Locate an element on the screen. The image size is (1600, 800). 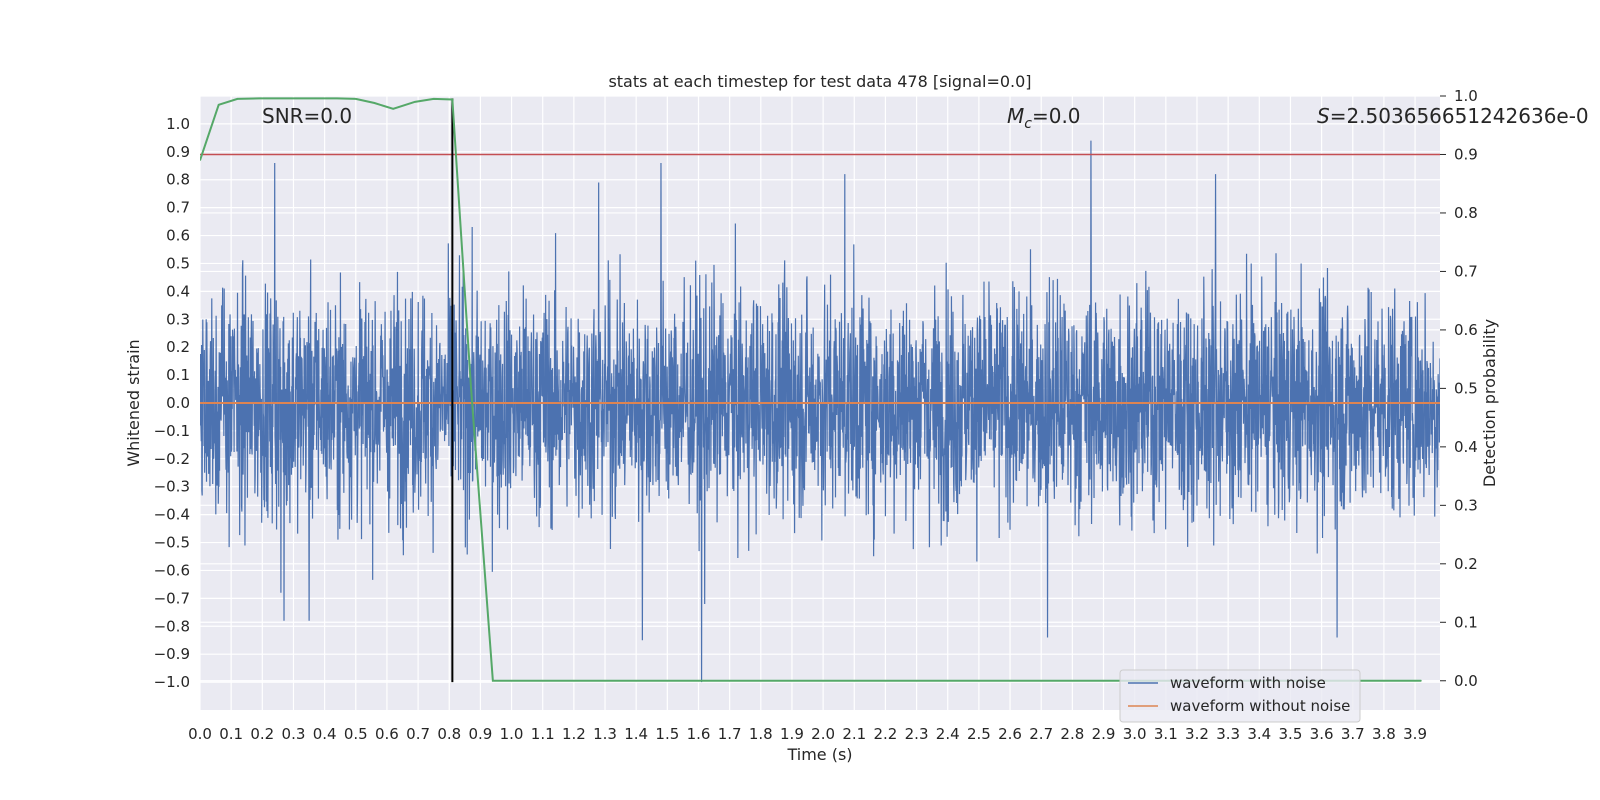
y-right-tick-label: 0.2 is located at coordinates (1466, 564).